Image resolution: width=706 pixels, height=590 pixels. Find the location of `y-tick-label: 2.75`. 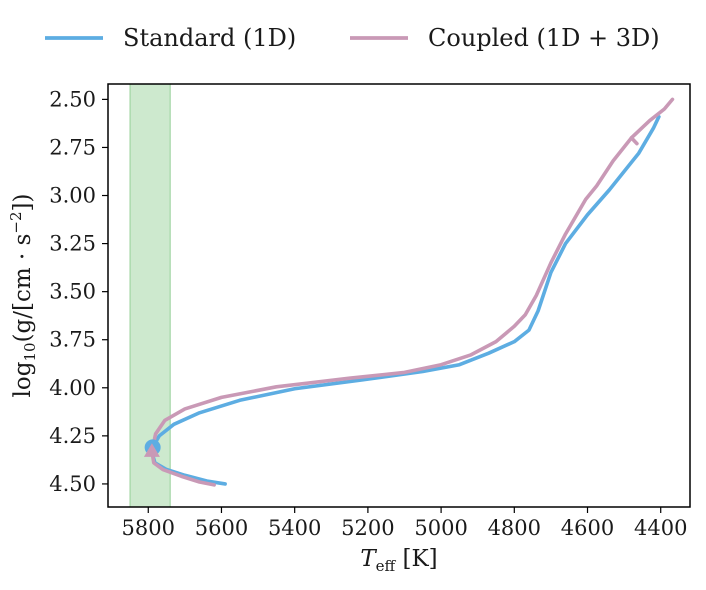

y-tick-label: 2.75 is located at coordinates (72, 147).